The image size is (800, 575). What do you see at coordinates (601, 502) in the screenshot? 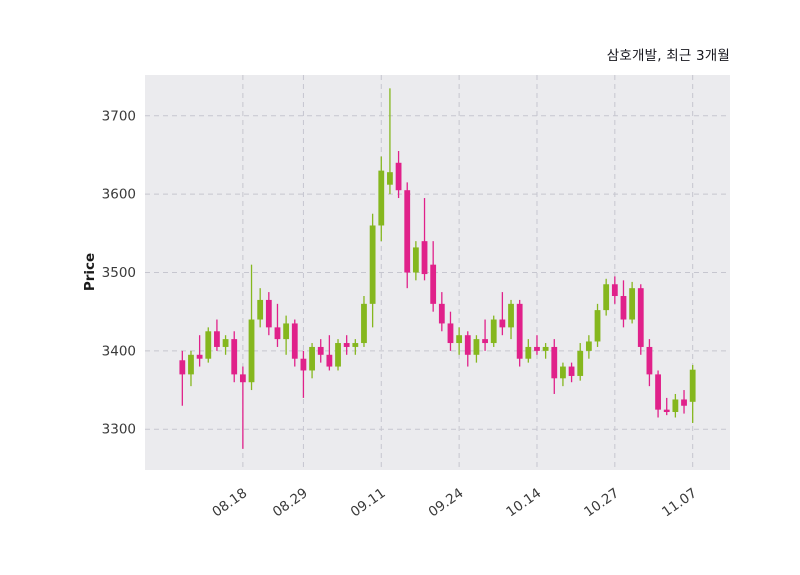
I see `x-tick-label: 10.27` at bounding box center [601, 502].